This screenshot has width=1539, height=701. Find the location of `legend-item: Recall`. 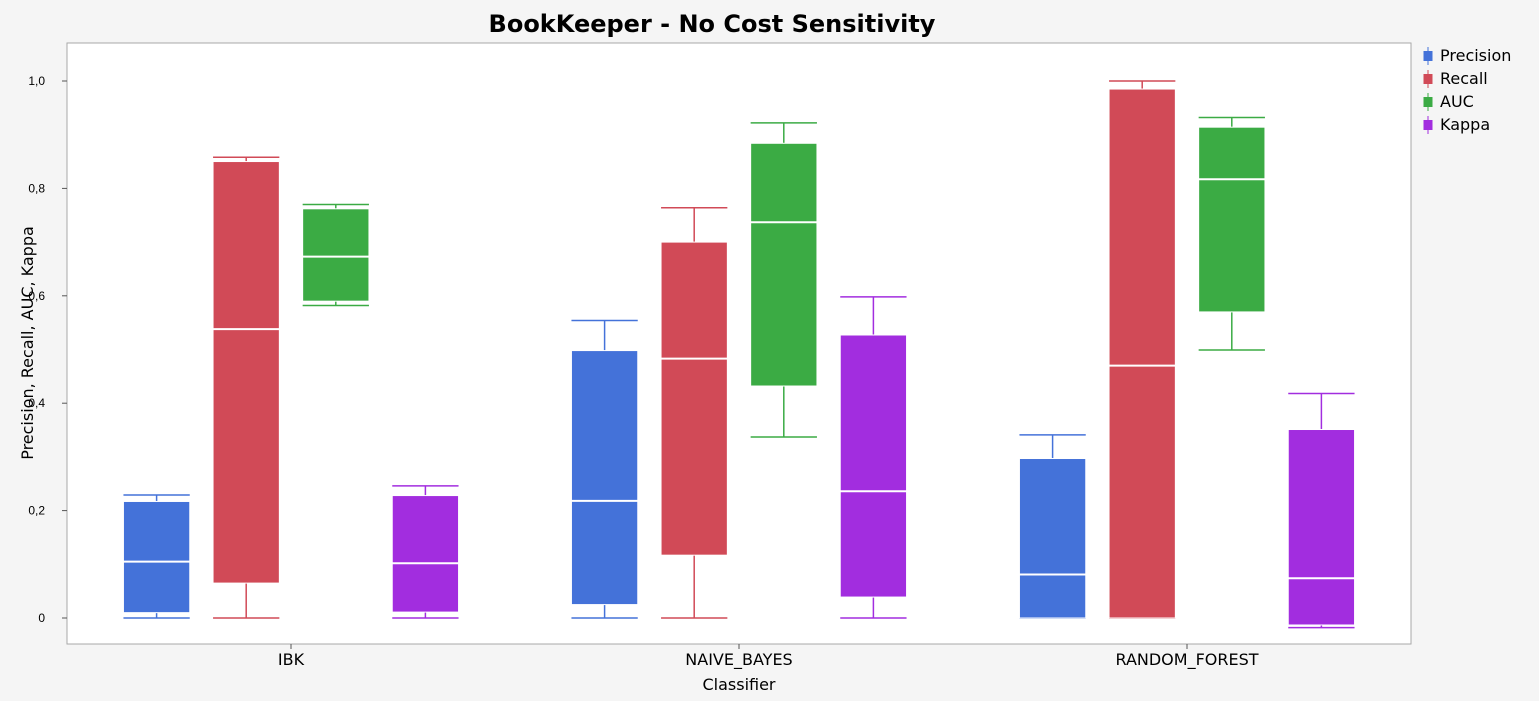

legend-item: Recall is located at coordinates (1455, 78).